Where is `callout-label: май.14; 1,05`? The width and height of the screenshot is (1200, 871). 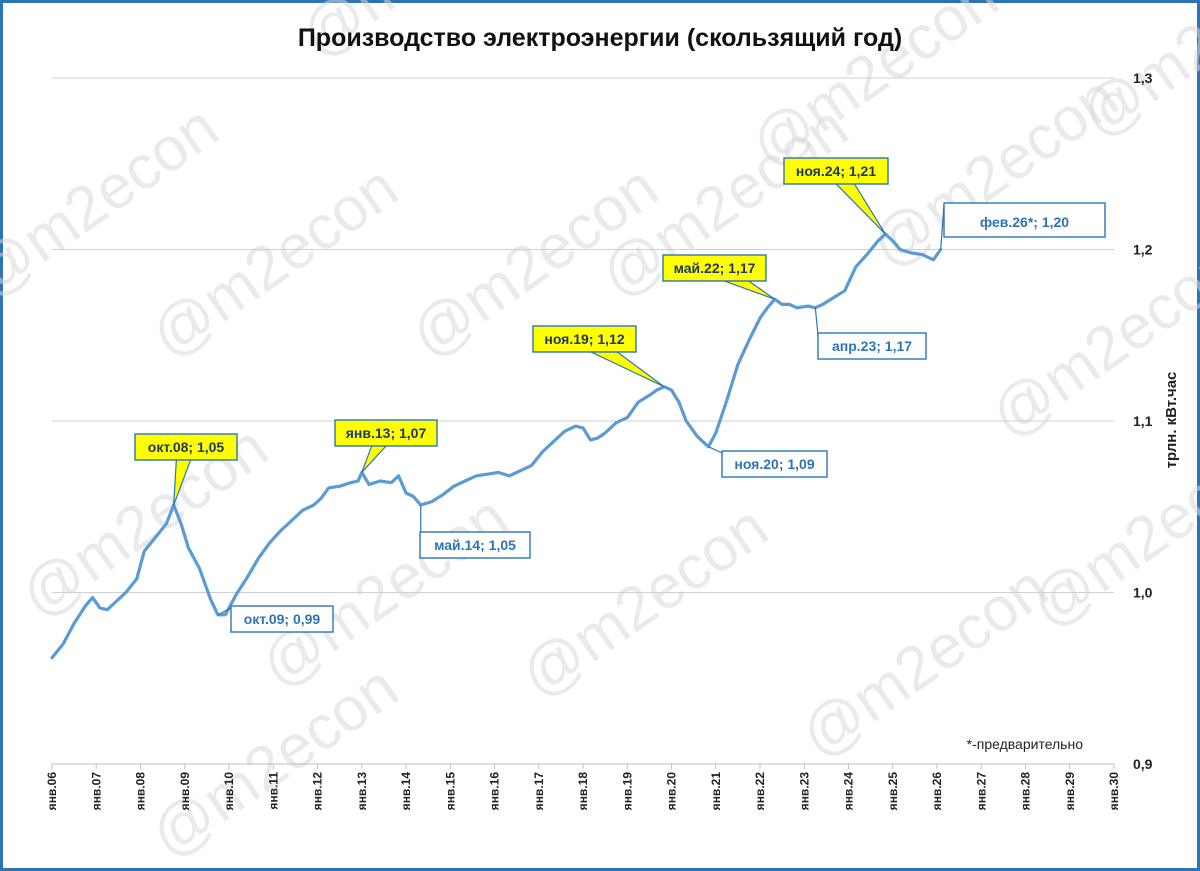 callout-label: май.14; 1,05 is located at coordinates (475, 545).